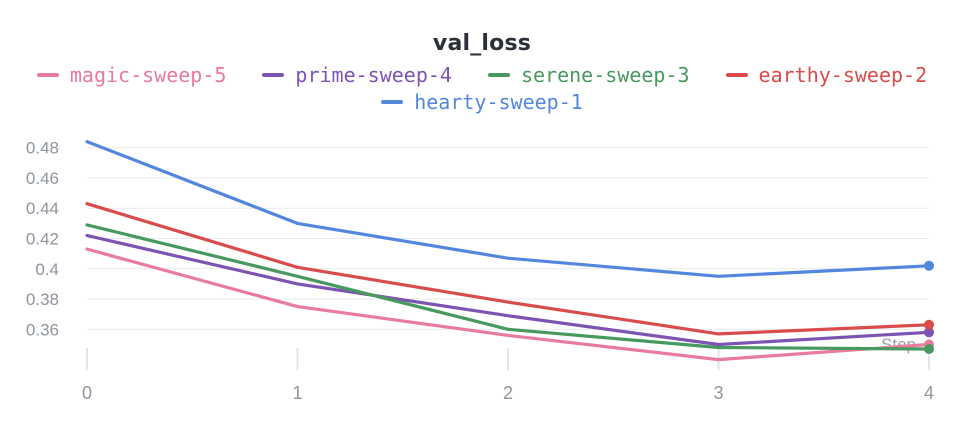 The image size is (964, 435). What do you see at coordinates (297, 393) in the screenshot?
I see `x-tick-label: 1` at bounding box center [297, 393].